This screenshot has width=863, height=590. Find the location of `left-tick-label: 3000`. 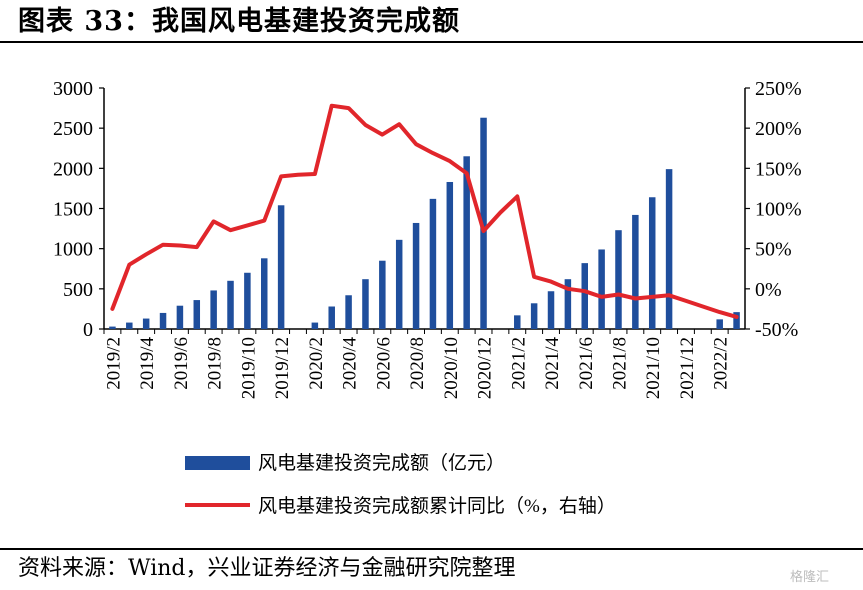

left-tick-label: 3000 is located at coordinates (73, 89).